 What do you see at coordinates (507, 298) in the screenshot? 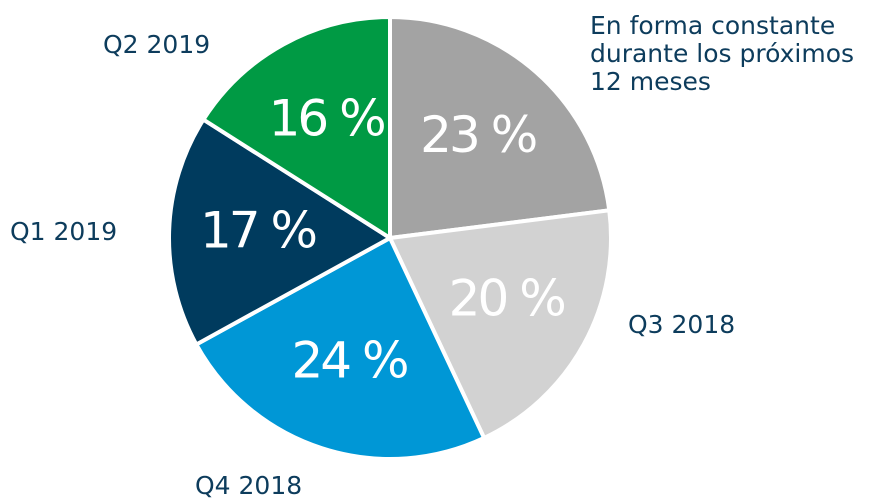
I see `value-label: 20 %` at bounding box center [507, 298].